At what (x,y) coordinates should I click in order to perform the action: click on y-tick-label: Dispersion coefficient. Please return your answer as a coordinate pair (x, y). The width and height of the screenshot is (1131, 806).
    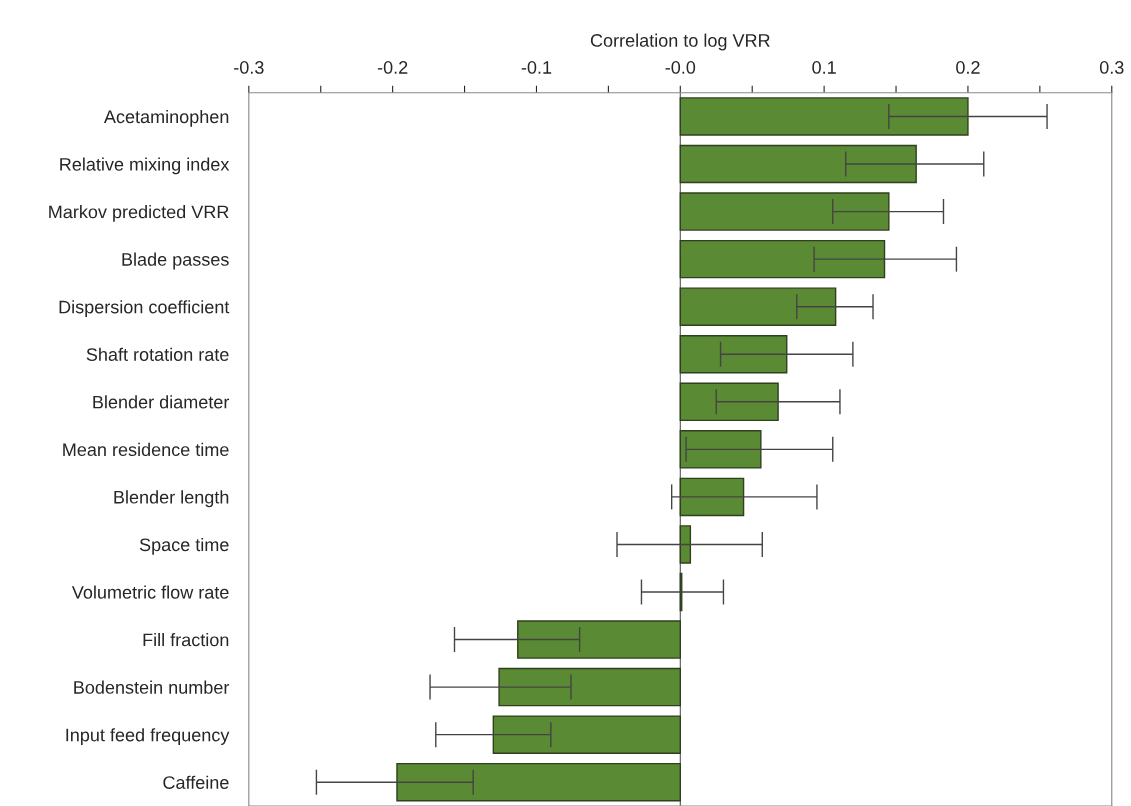
    Looking at the image, I should click on (144, 308).